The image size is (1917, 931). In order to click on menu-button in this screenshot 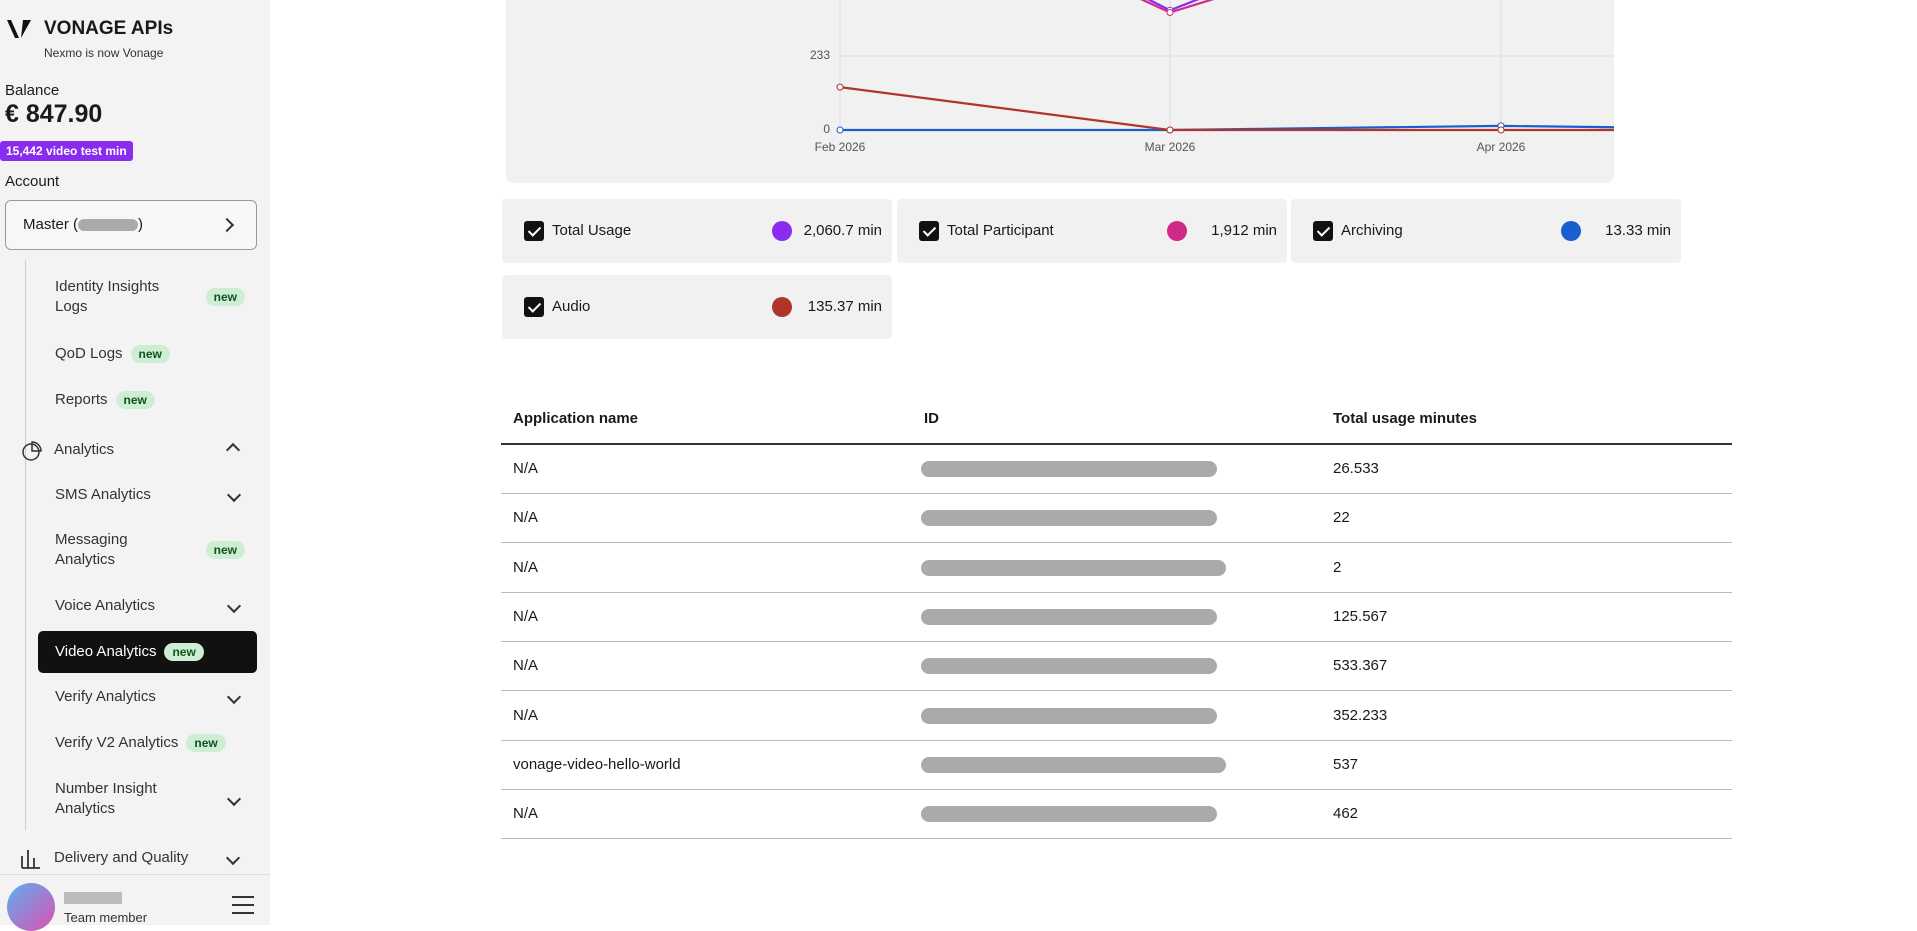, I will do `click(243, 905)`.